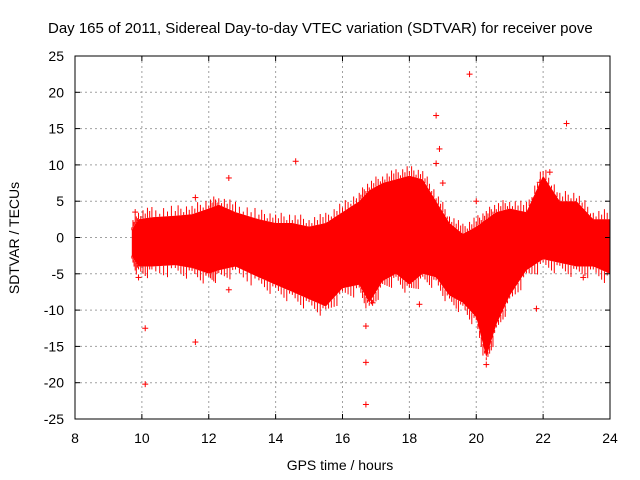  I want to click on y-tick-label: 0, so click(60, 238).